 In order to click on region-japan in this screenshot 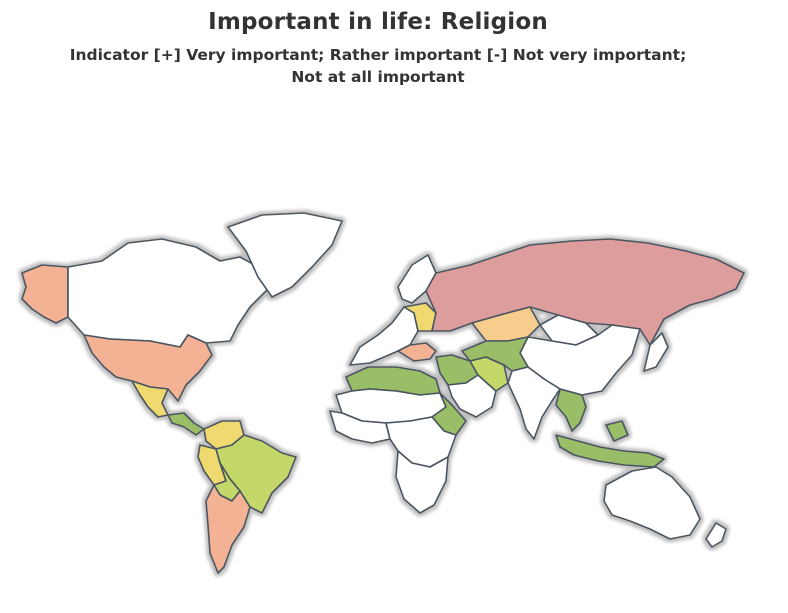, I will do `click(656, 352)`.